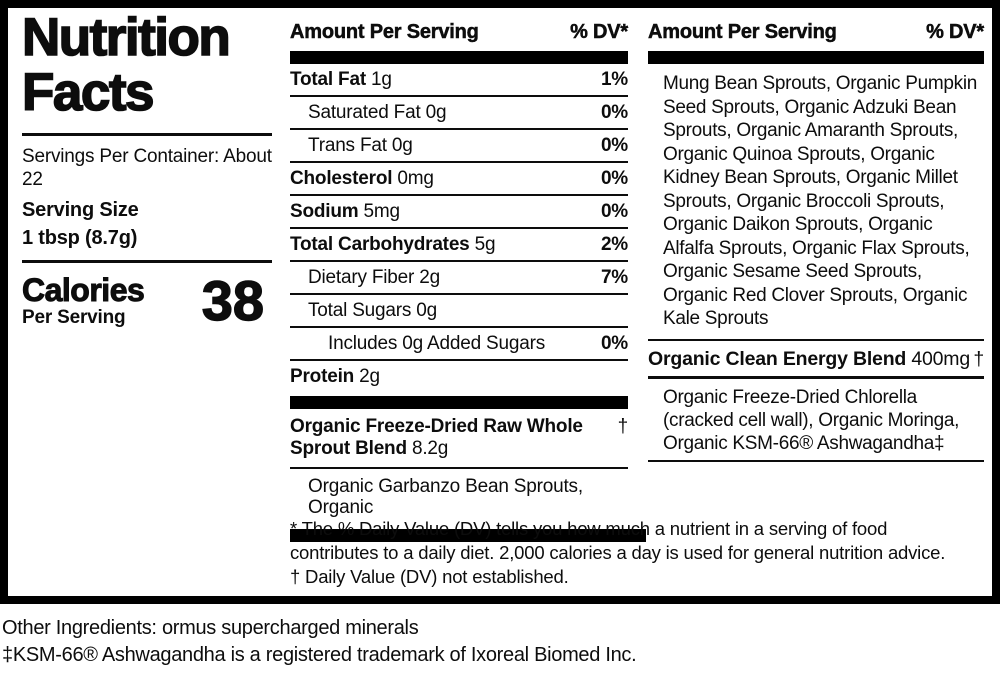  What do you see at coordinates (459, 80) in the screenshot?
I see `nutrient-row-total-fat: Total Fat 1g 1%` at bounding box center [459, 80].